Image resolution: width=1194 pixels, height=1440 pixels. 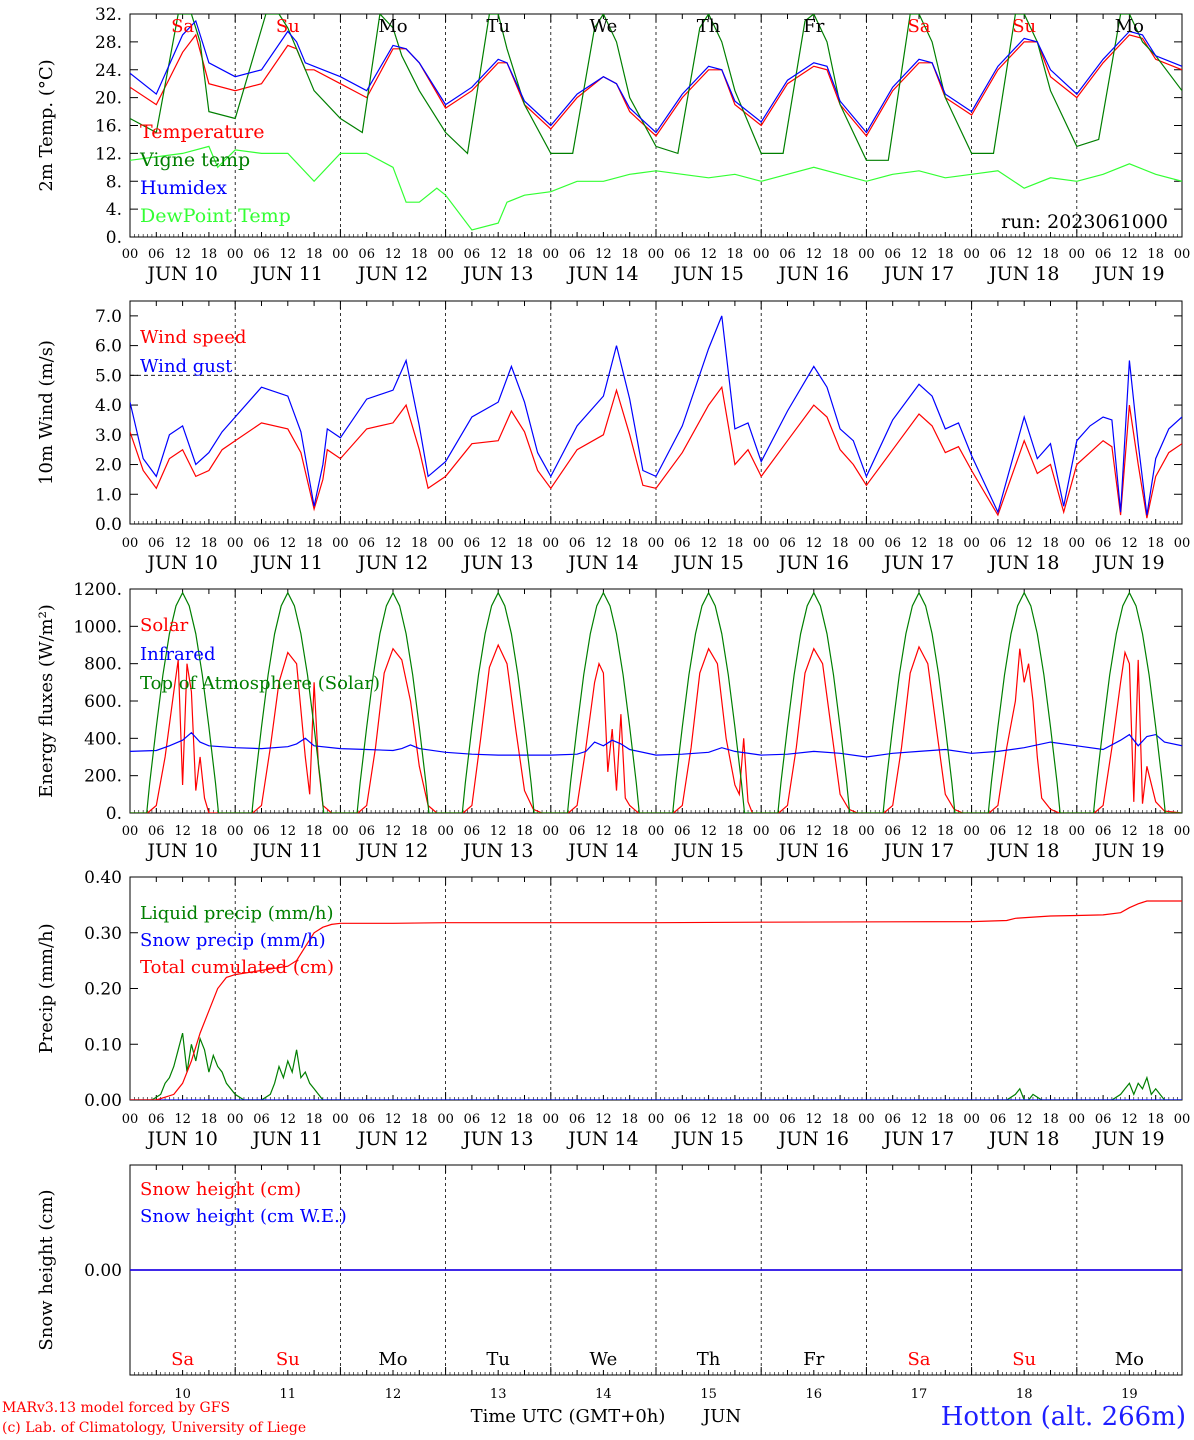 I want to click on weekday-label: Fr, so click(x=813, y=26).